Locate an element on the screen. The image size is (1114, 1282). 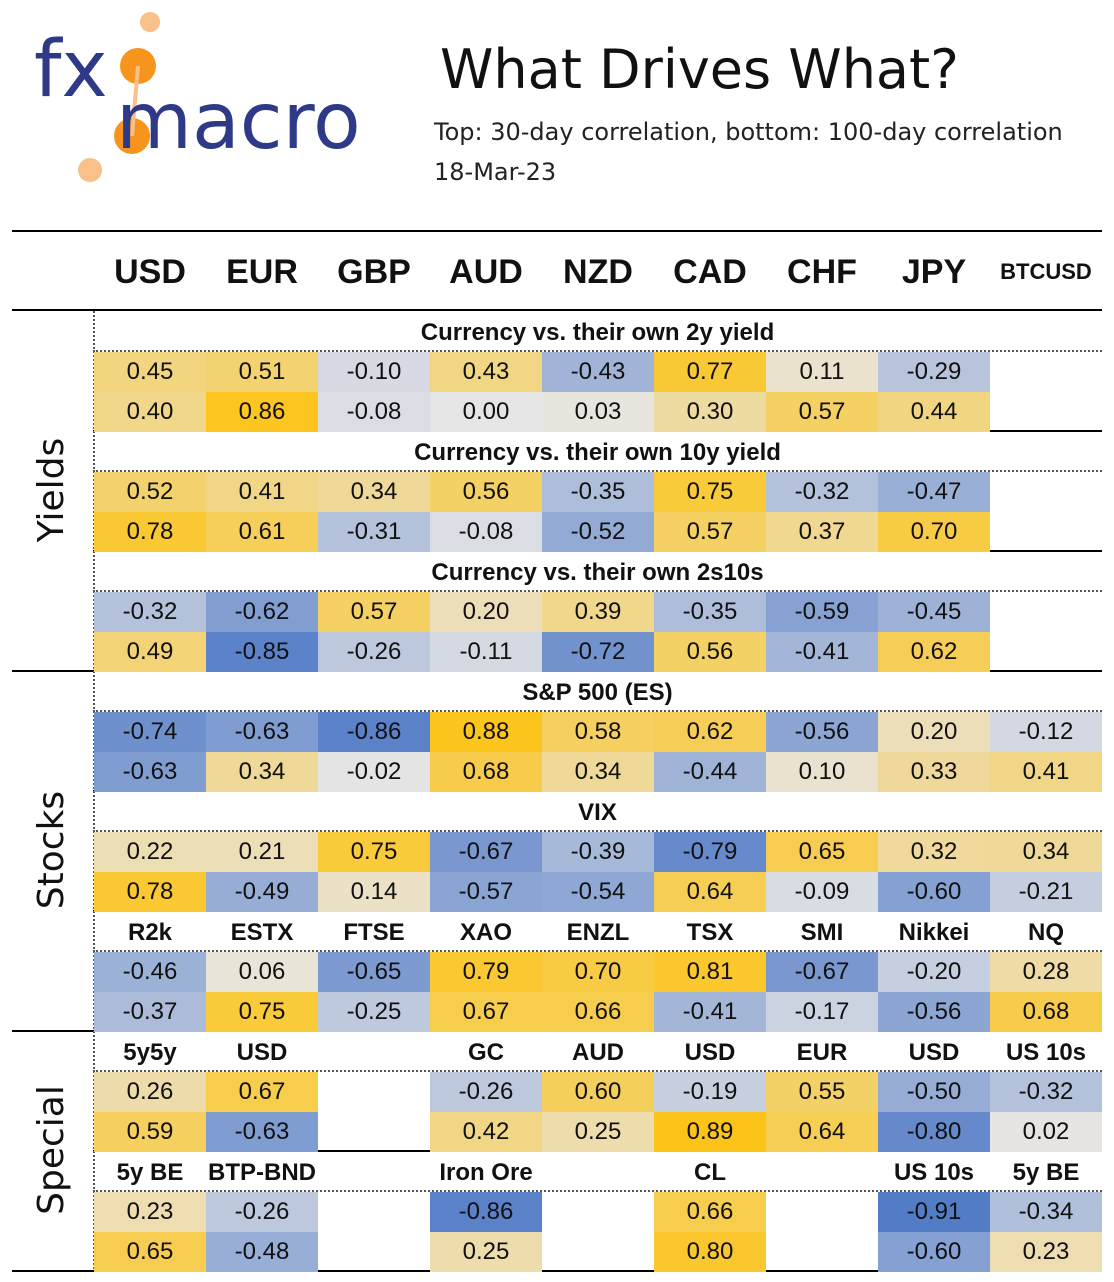
heatmap-cell: 0.79 is located at coordinates (486, 972).